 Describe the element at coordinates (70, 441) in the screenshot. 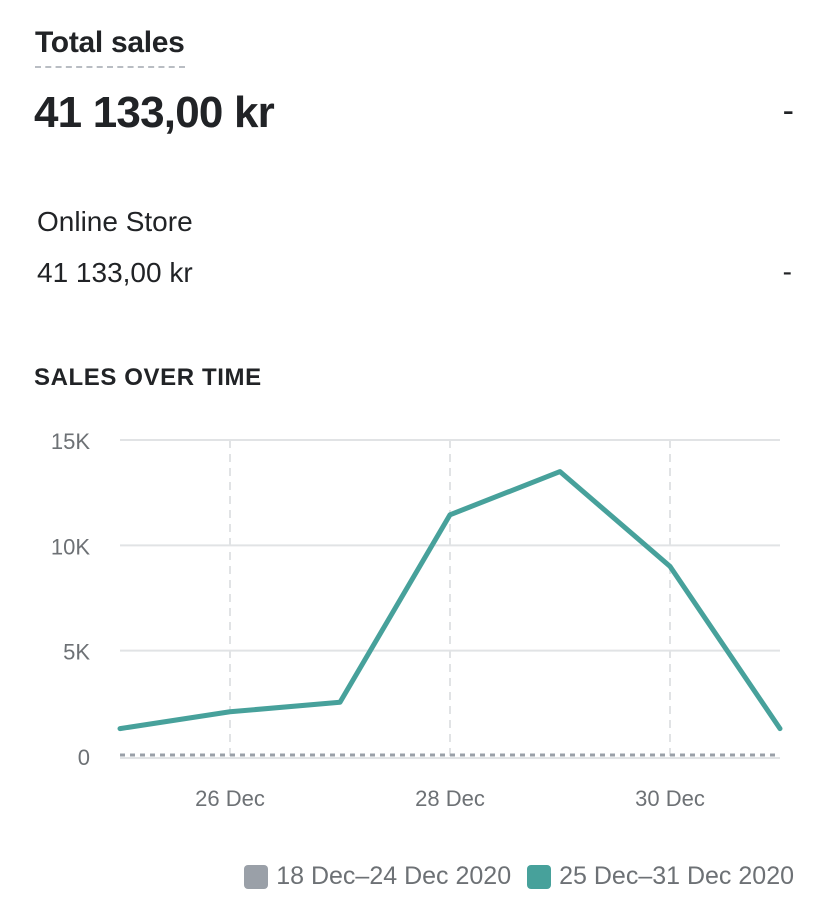

I see `y-tick-label: 15K` at that location.